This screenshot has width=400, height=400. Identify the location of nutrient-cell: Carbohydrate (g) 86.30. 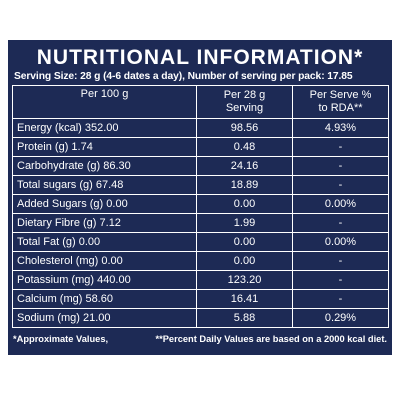
(104, 166).